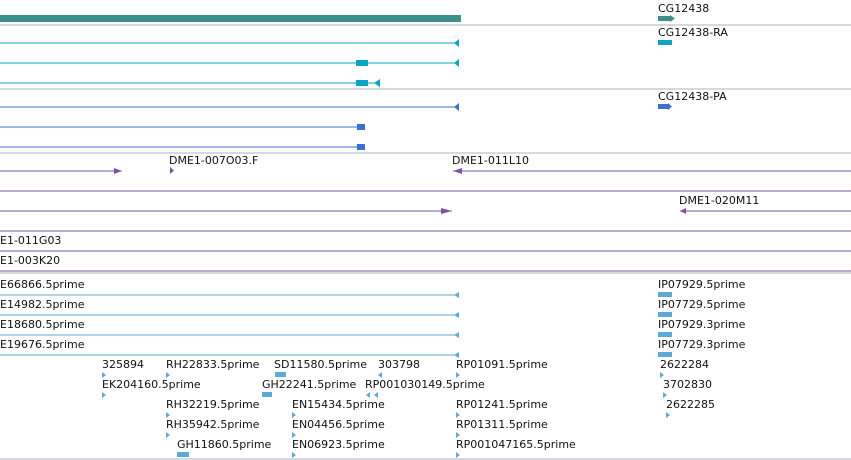 The image size is (851, 460). Describe the element at coordinates (456, 107) in the screenshot. I see `protein-arrow` at that location.